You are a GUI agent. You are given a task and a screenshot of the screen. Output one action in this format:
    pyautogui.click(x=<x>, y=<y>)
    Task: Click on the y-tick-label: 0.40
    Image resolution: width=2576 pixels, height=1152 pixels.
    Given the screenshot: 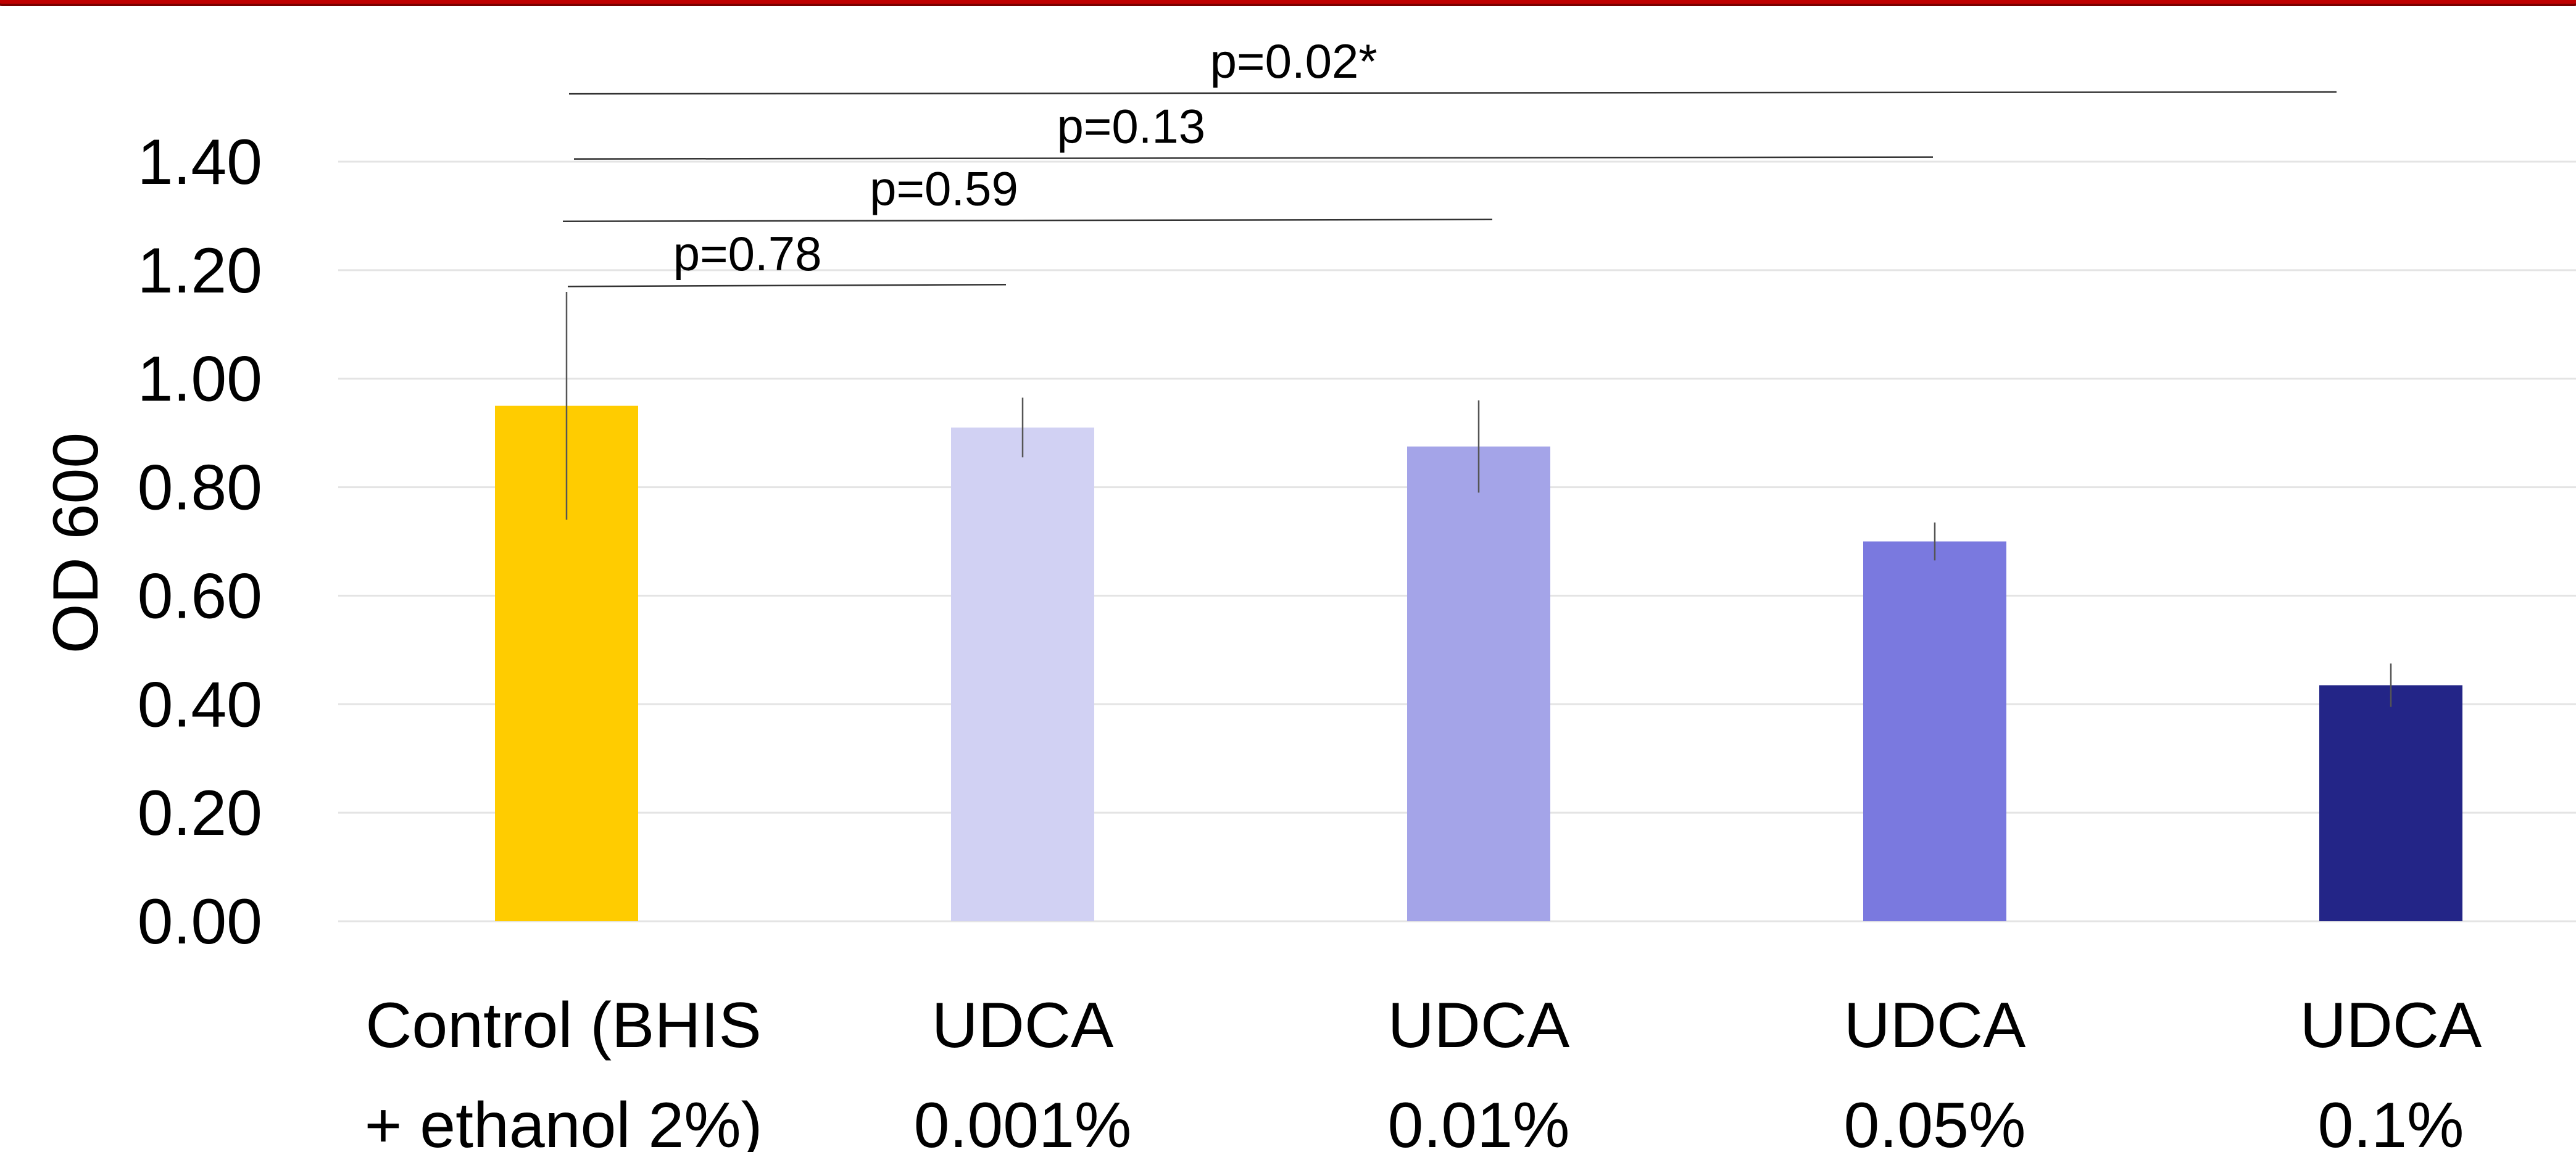 What is the action you would take?
    pyautogui.click(x=200, y=704)
    